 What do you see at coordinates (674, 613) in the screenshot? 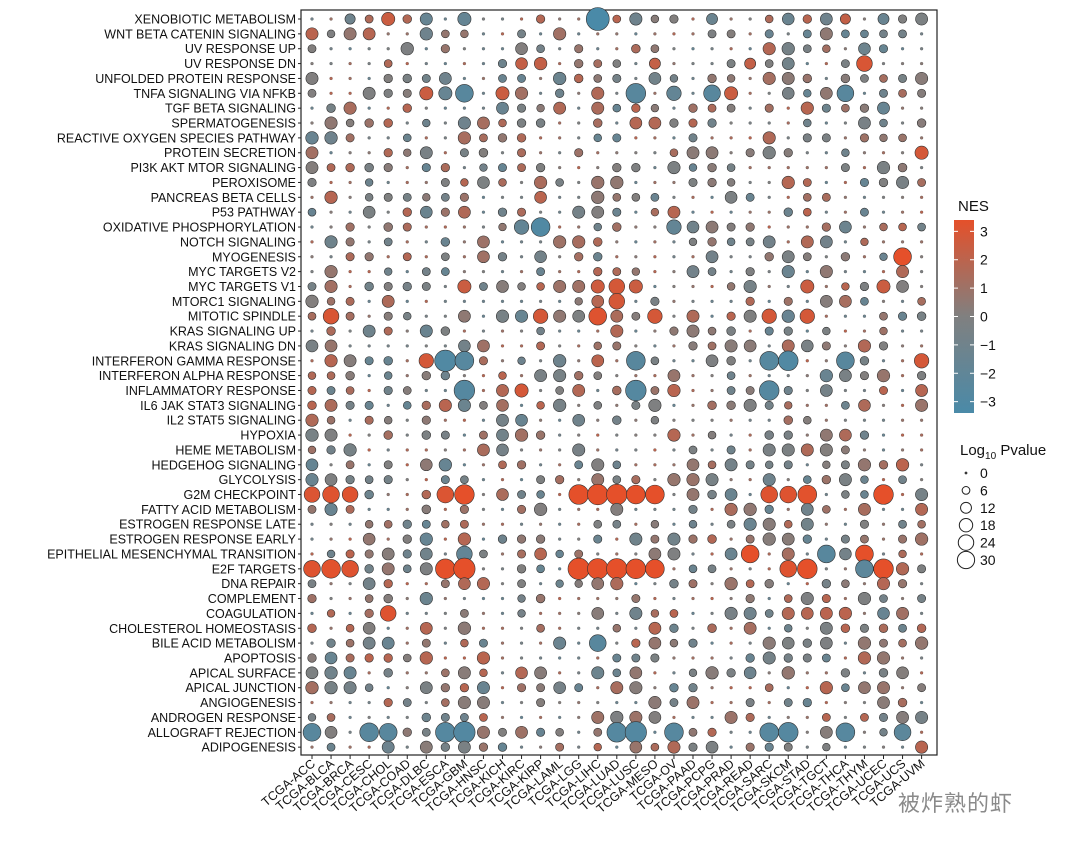
I see `bubble-tcga-ov-coagulation` at bounding box center [674, 613].